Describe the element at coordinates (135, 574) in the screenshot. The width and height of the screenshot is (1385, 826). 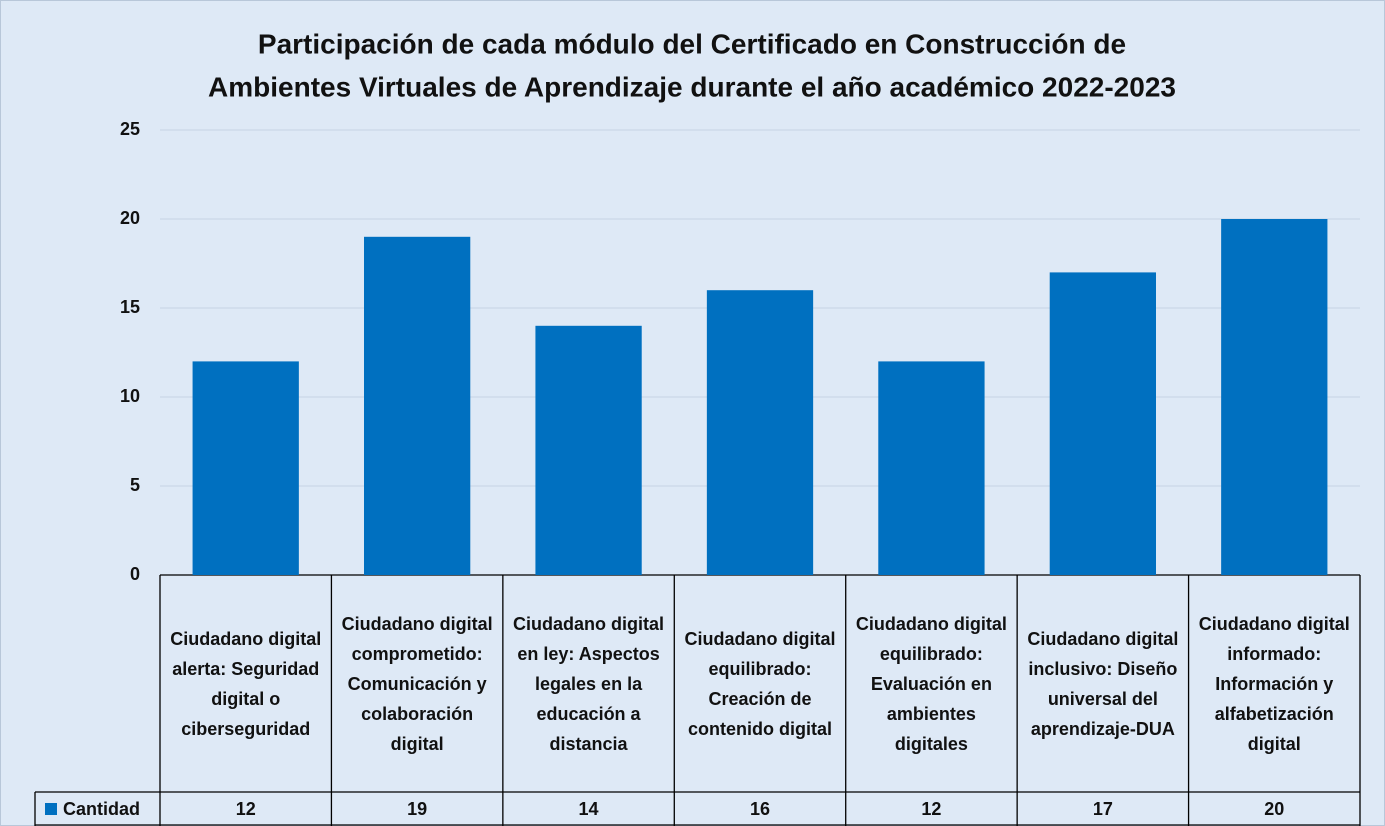
I see `y-tick-label: 0` at that location.